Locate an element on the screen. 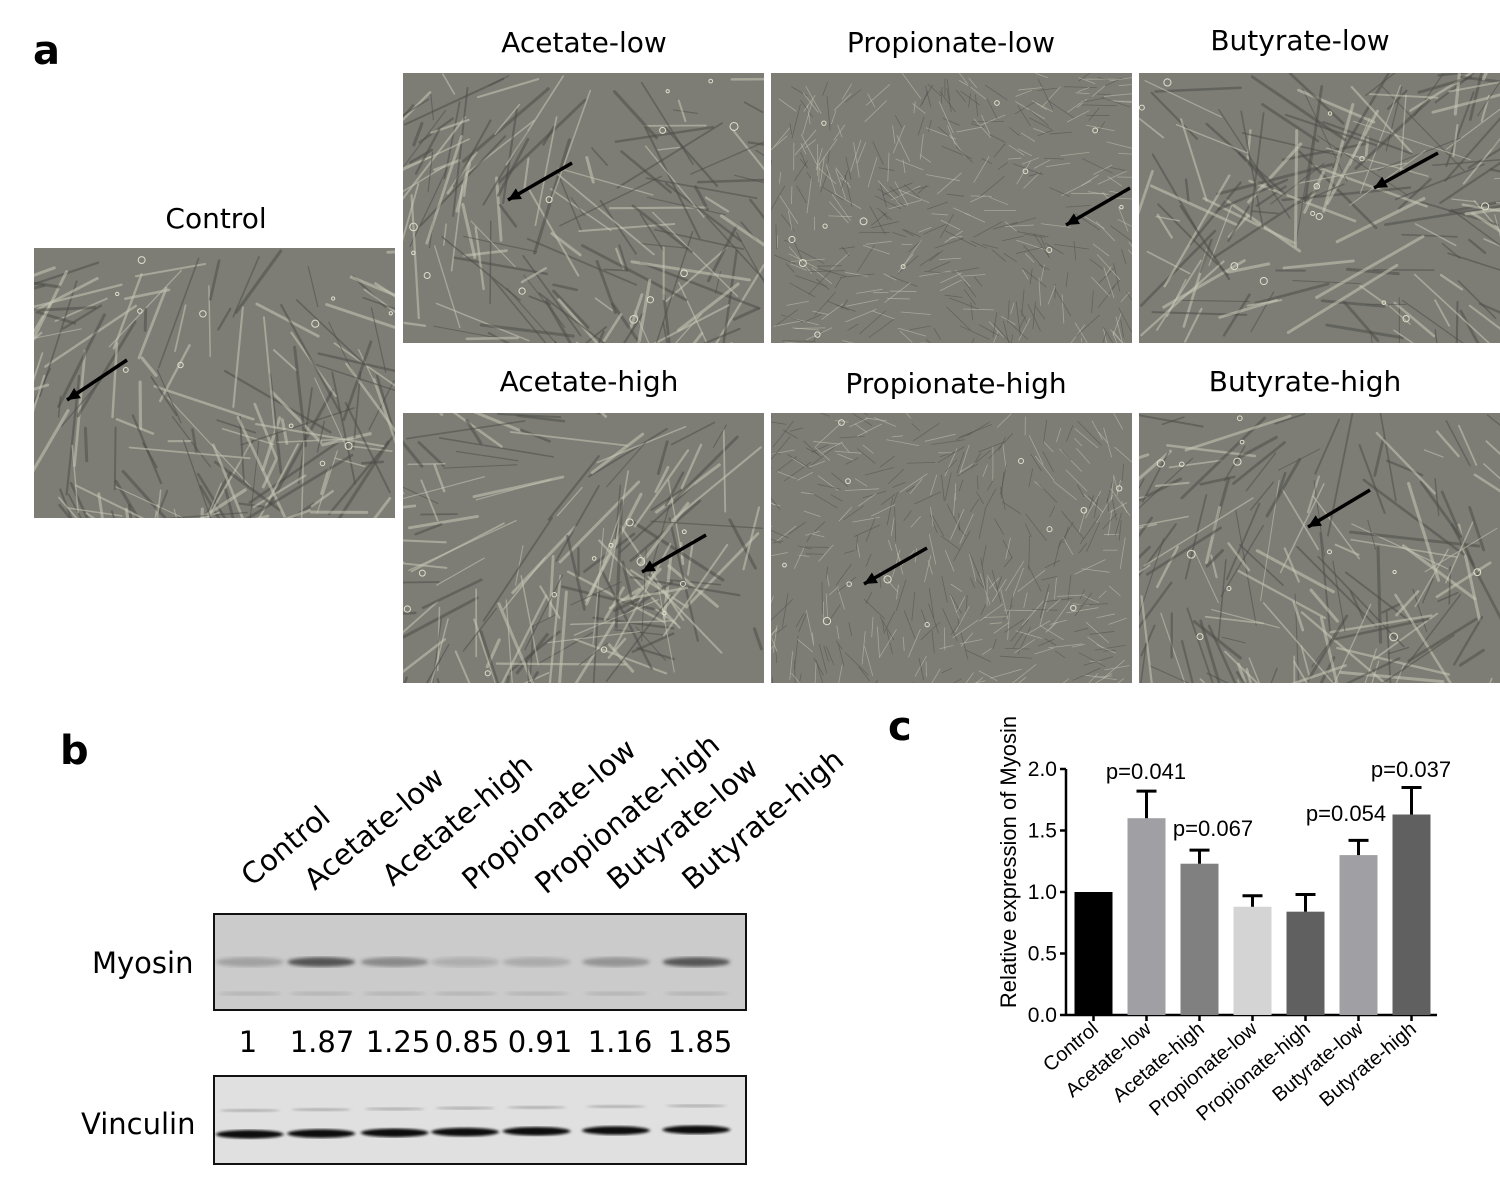 Image resolution: width=1500 pixels, height=1183 pixels. densitometry-ratio: 1.16 is located at coordinates (620, 1042).